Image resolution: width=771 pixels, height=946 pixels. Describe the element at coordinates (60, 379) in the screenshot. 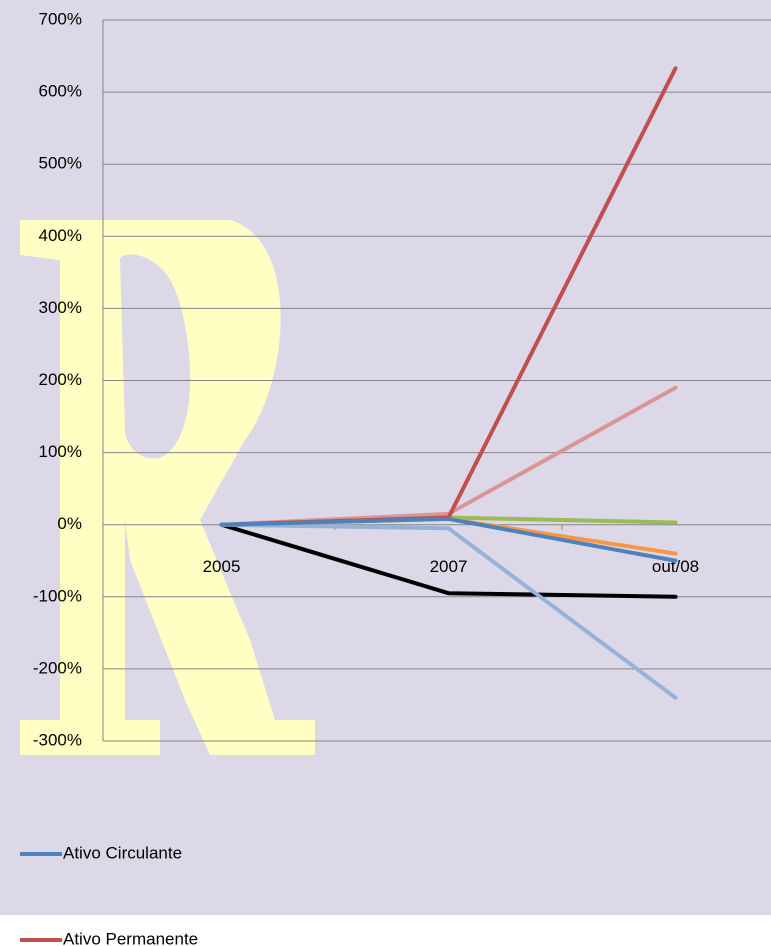

I see `y-tick-label: 200%` at that location.